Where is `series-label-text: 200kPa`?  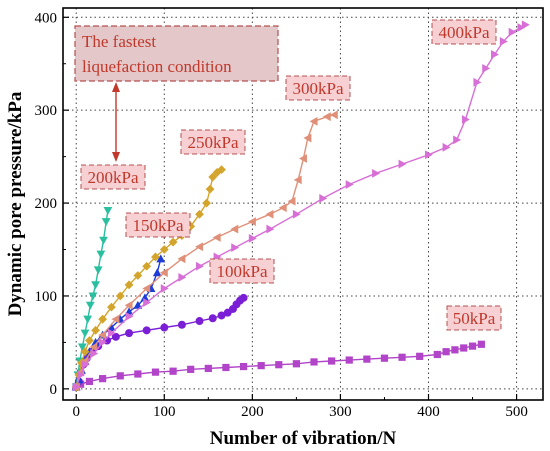
series-label-text: 200kPa is located at coordinates (113, 177).